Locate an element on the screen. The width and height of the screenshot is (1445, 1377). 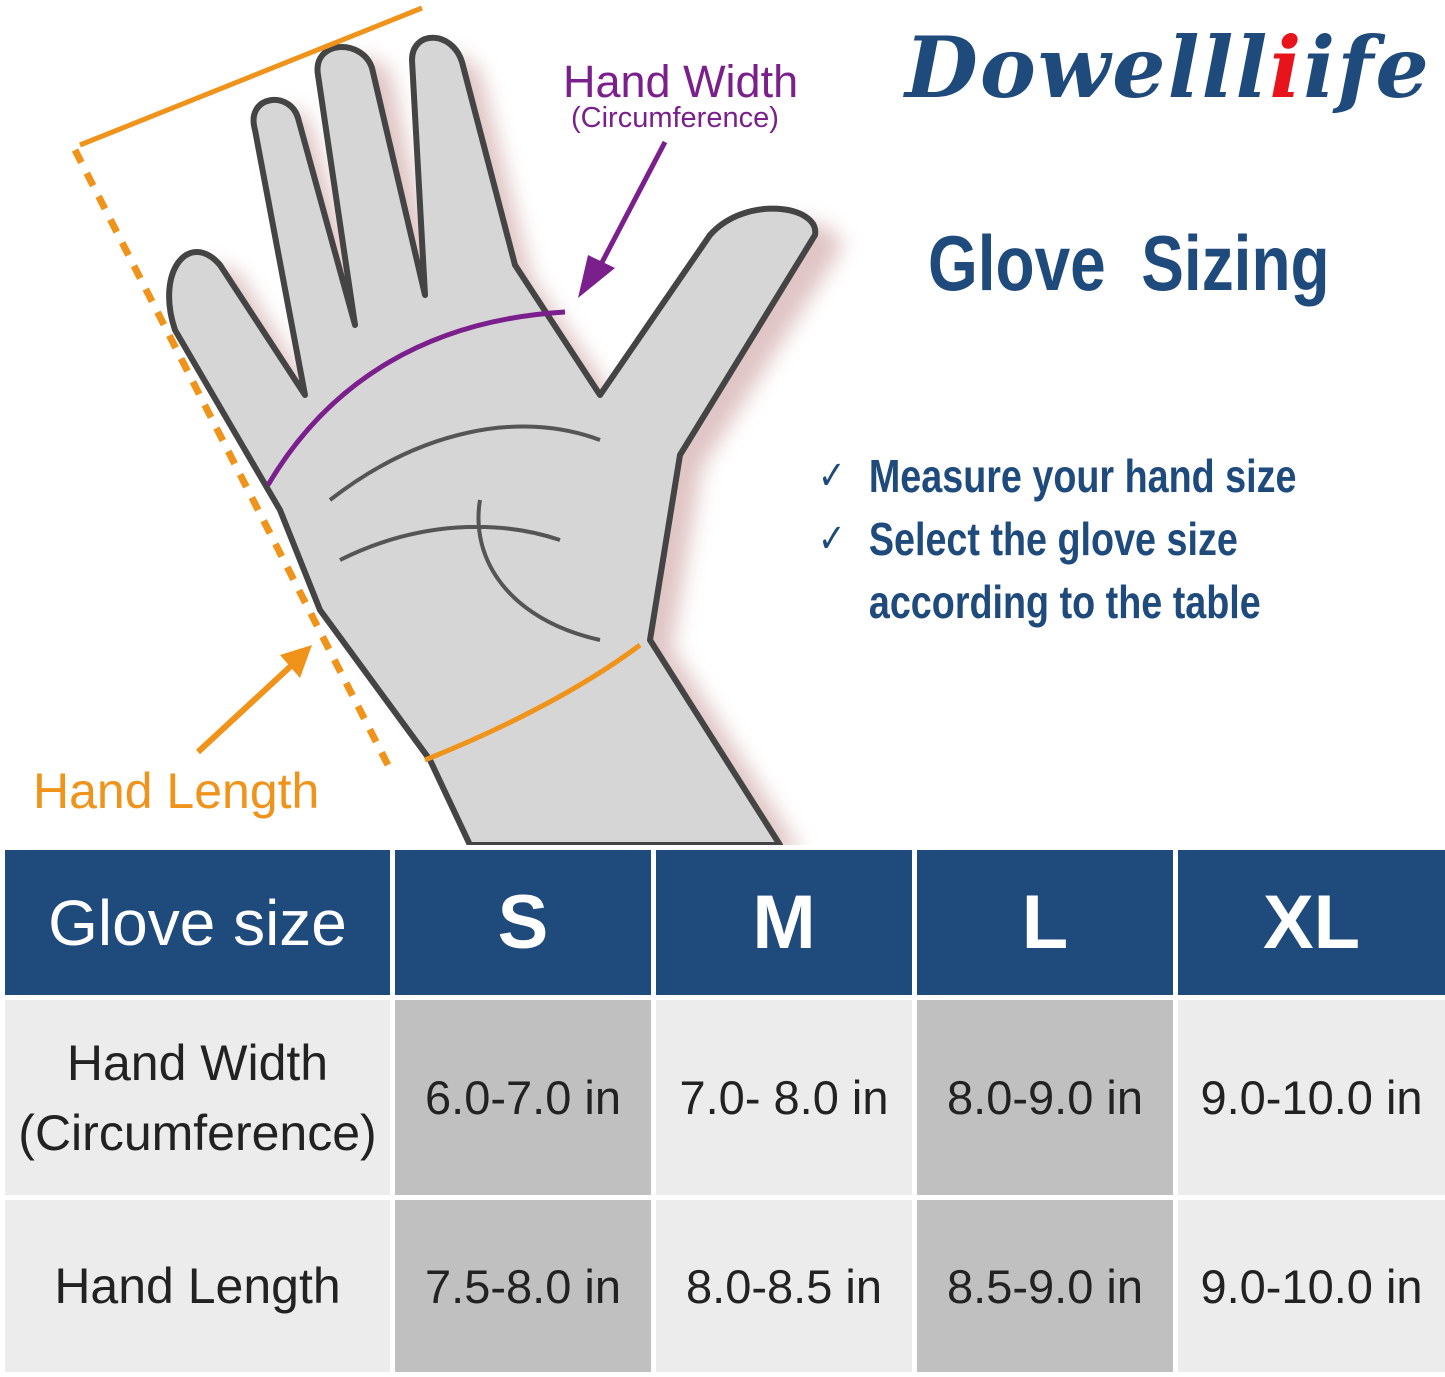
table-cell: 7.5-8.0 in is located at coordinates (523, 1286).